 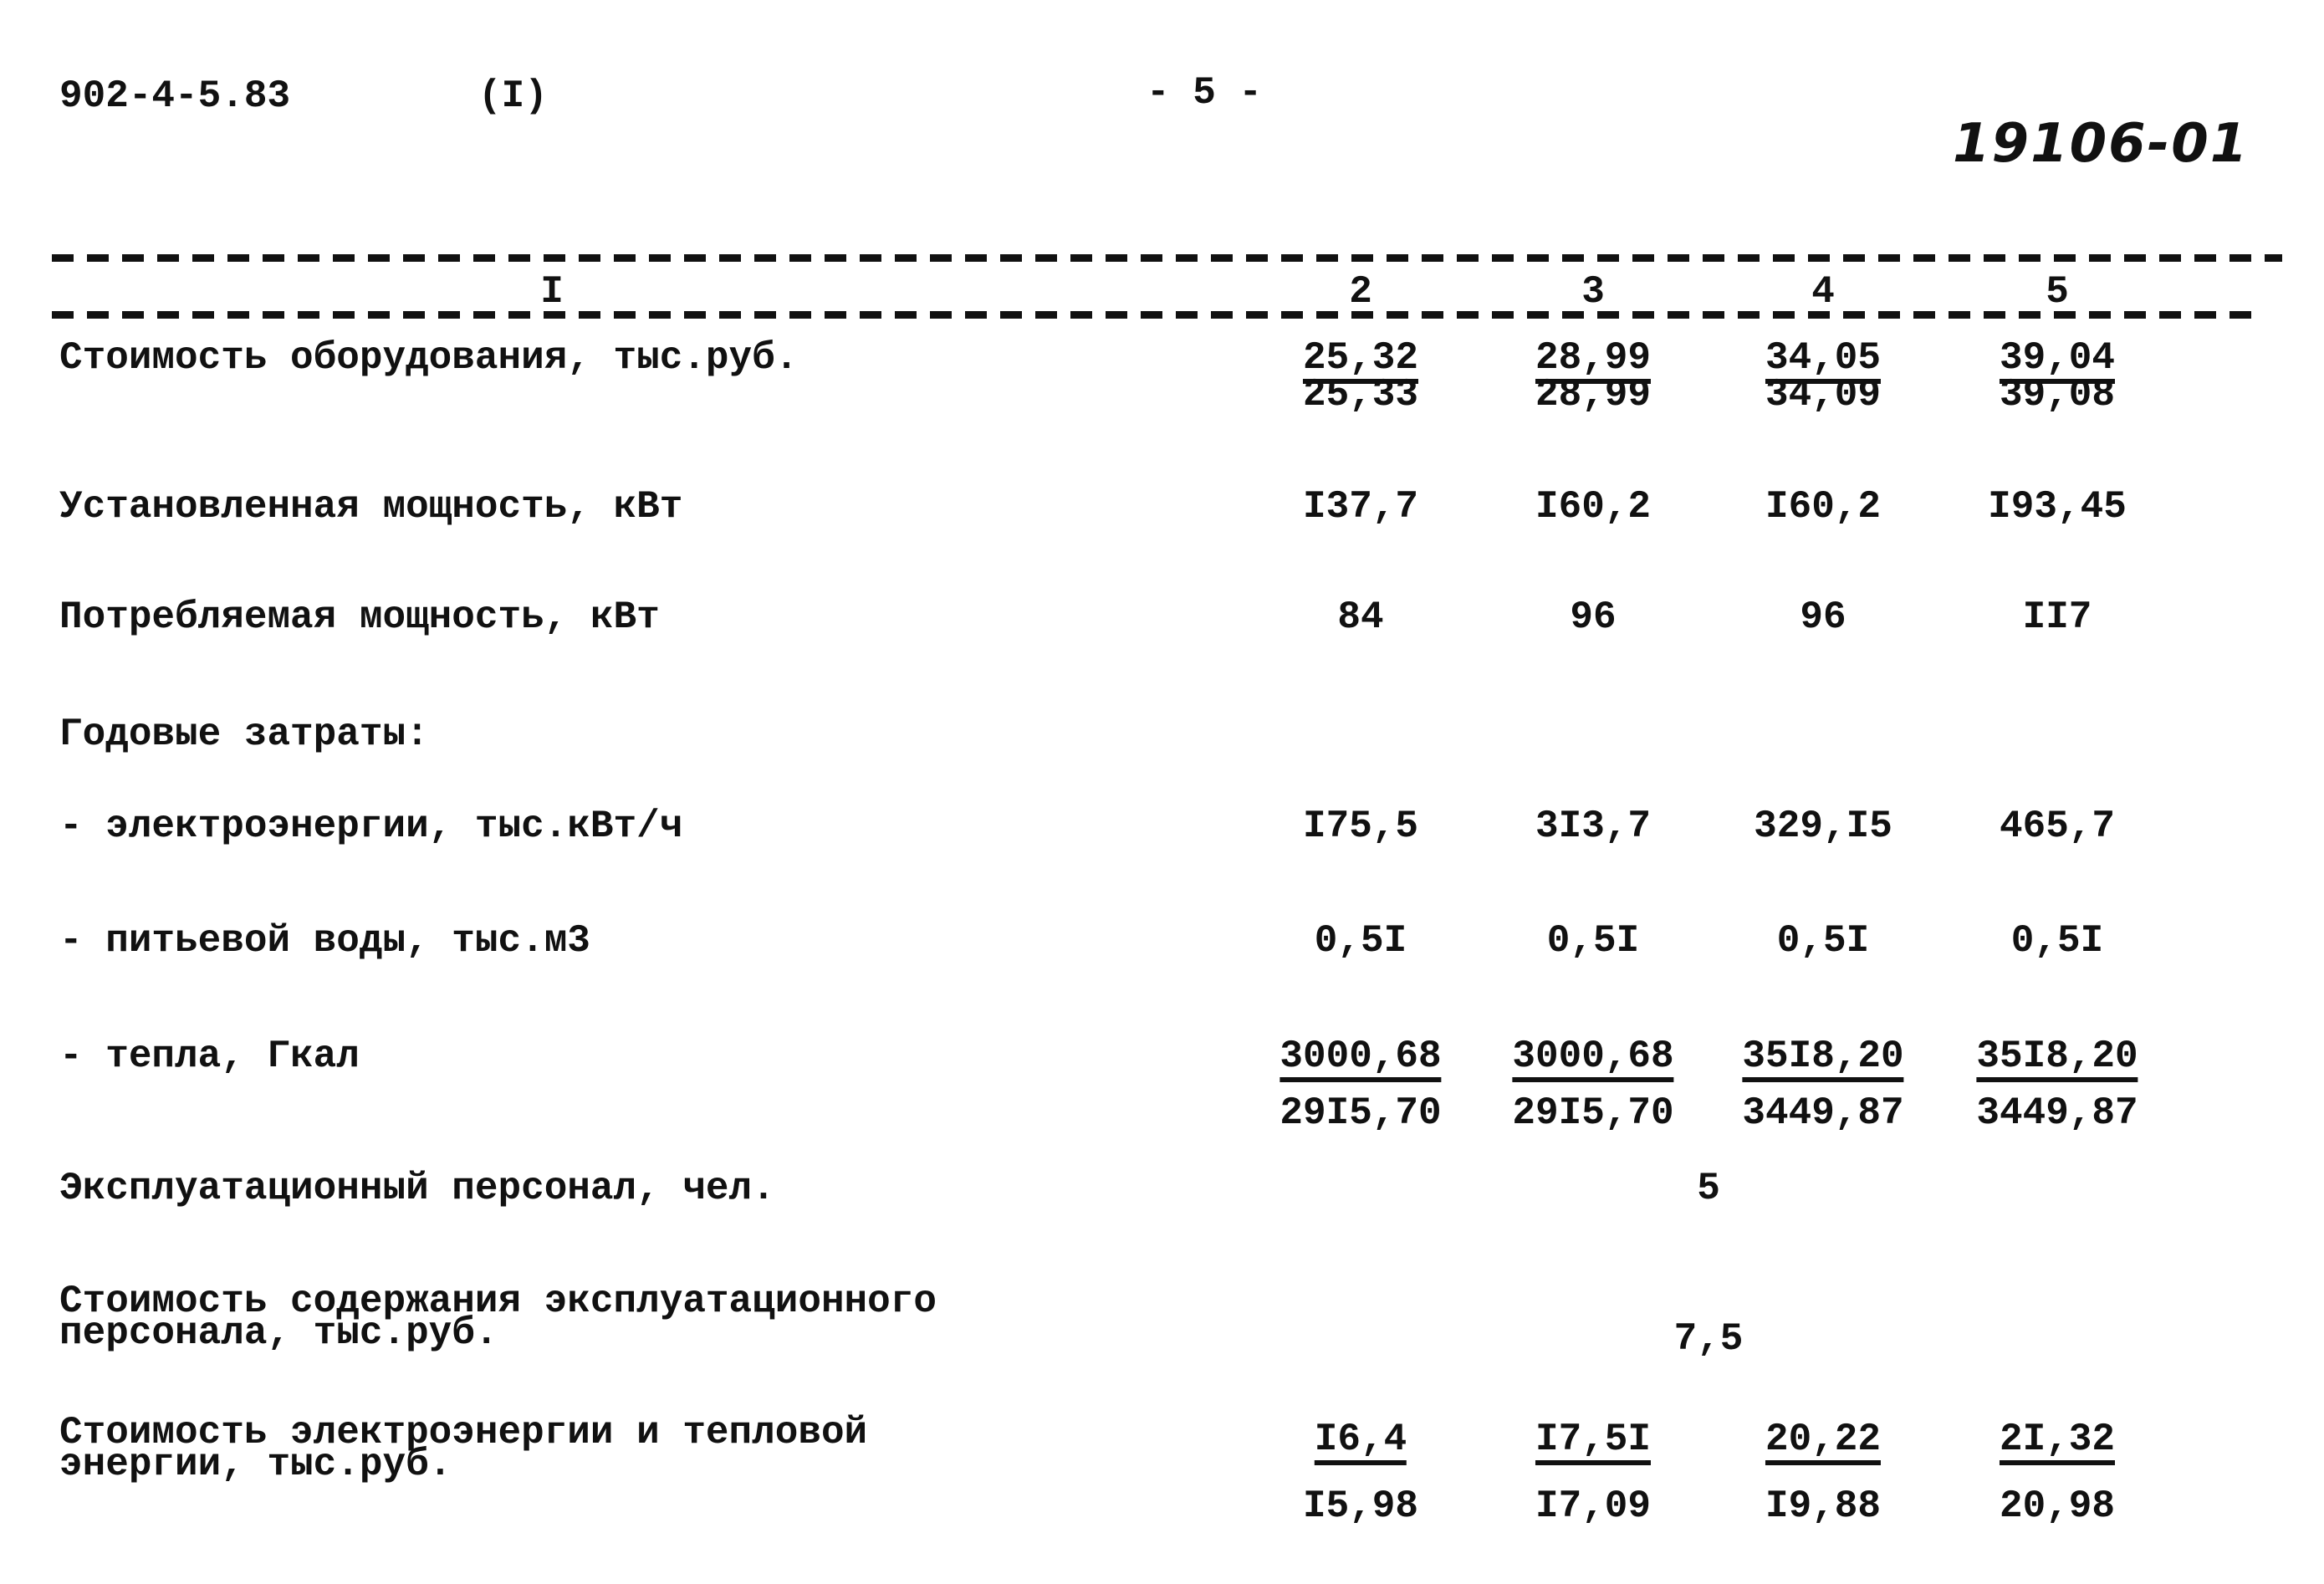 I want to click on cell-value-numerator: I7,5I, so click(x=1593, y=1442).